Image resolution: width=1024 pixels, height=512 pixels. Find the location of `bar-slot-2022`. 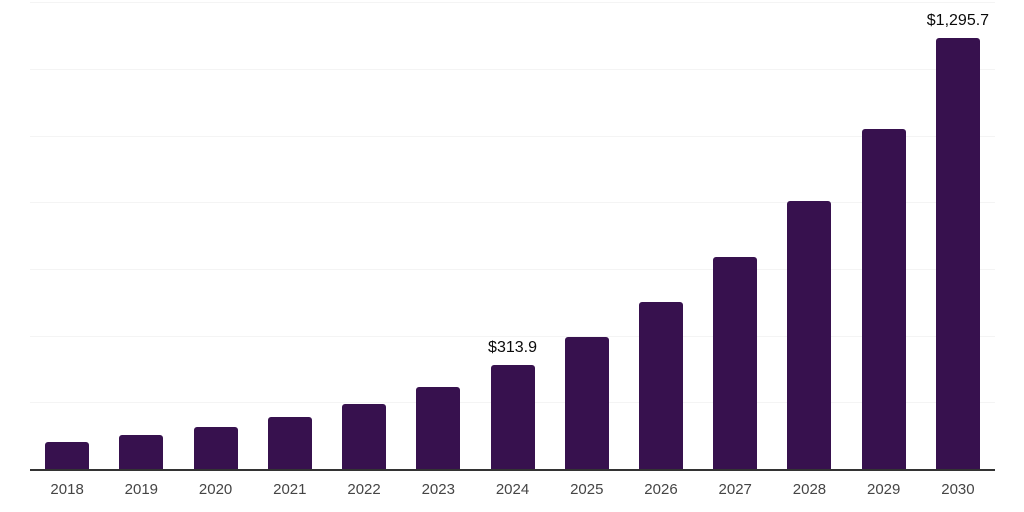

bar-slot-2022 is located at coordinates (364, 235).